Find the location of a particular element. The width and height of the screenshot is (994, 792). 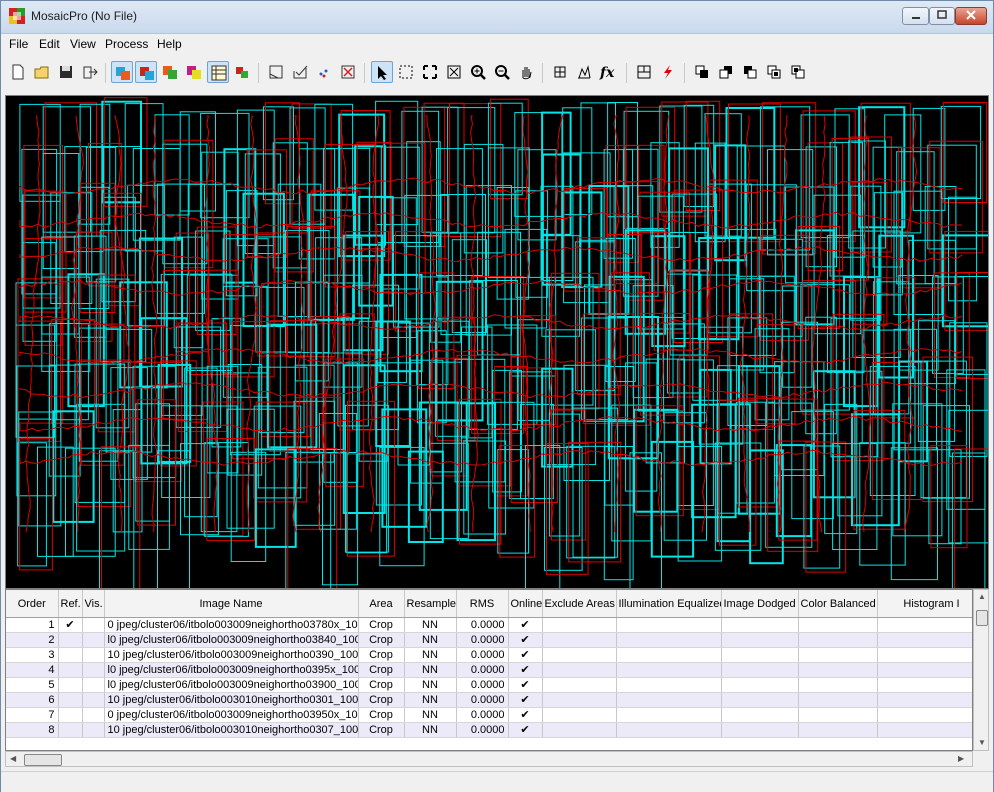

column-header-histogram: Histogram I is located at coordinates (924, 604).